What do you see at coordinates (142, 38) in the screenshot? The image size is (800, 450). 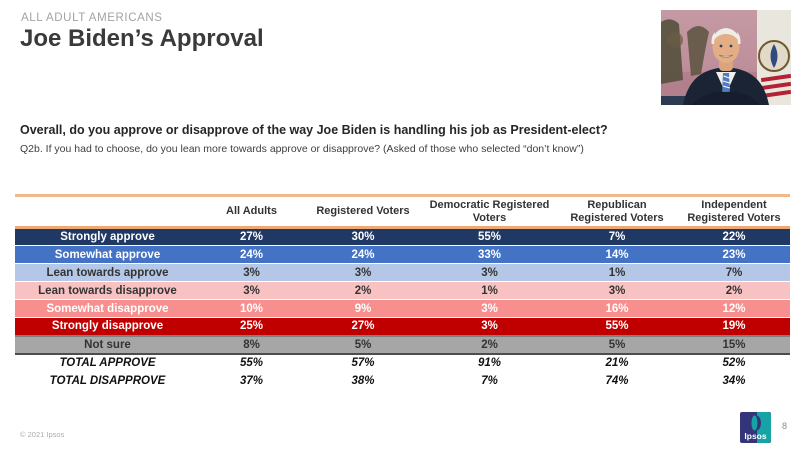 I see `page-title: Joe Biden’s Approval` at bounding box center [142, 38].